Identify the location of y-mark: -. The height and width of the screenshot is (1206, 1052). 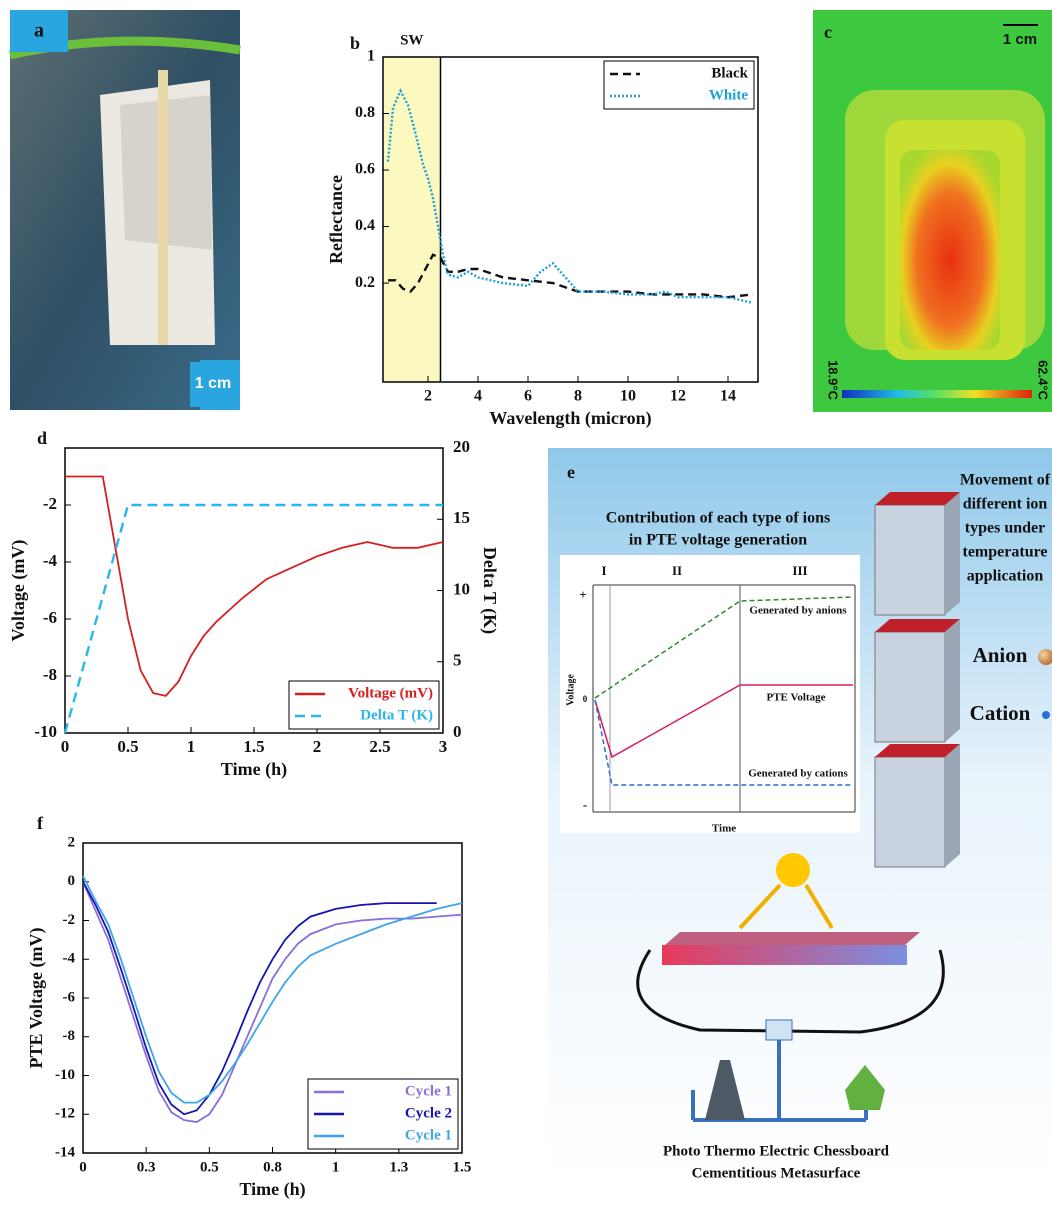
(585, 804).